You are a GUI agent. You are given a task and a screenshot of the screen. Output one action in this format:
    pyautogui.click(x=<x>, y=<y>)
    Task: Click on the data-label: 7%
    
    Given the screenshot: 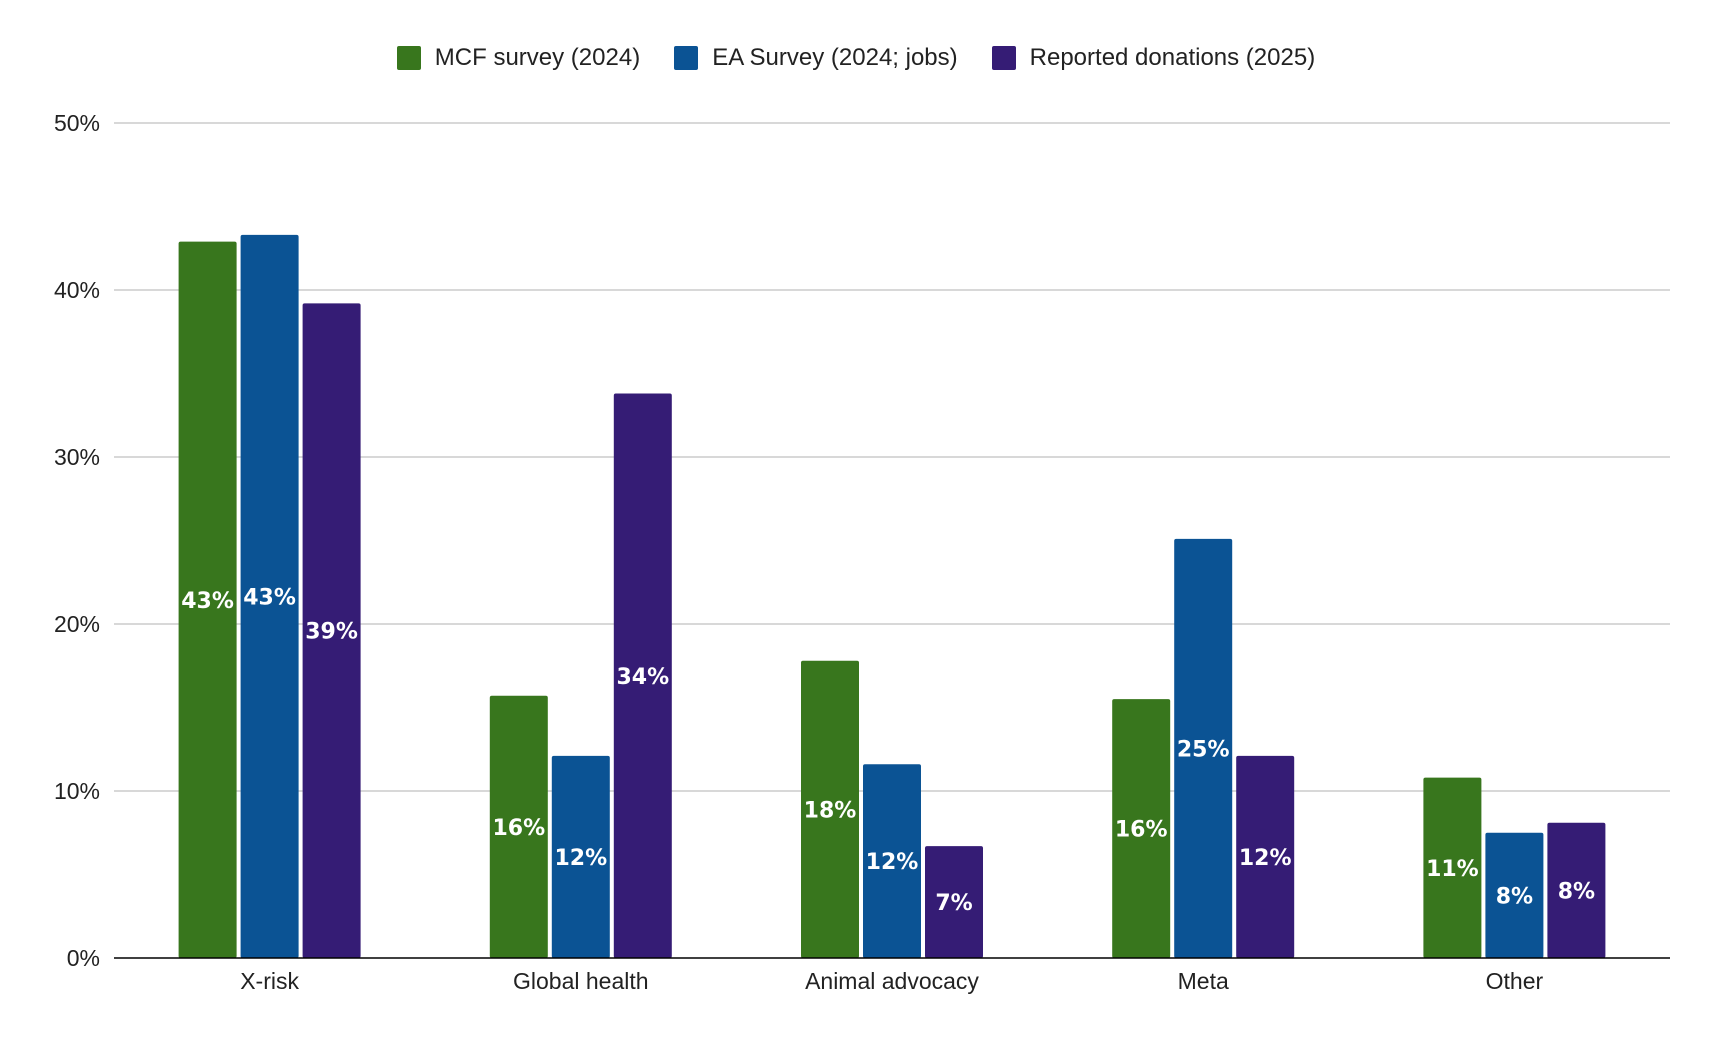 What is the action you would take?
    pyautogui.click(x=953, y=903)
    